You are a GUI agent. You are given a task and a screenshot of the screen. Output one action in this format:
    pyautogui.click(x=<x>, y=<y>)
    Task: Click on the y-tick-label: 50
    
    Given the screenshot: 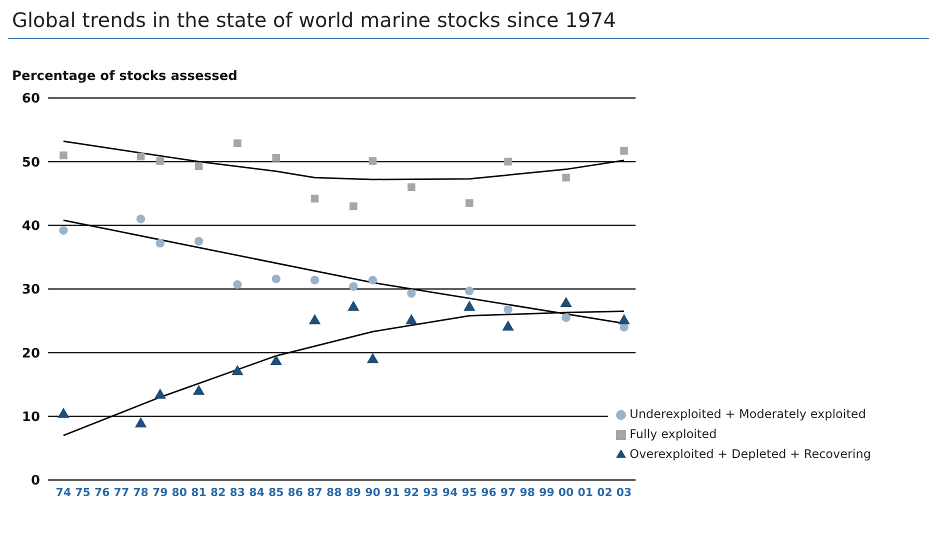 What is the action you would take?
    pyautogui.click(x=31, y=162)
    